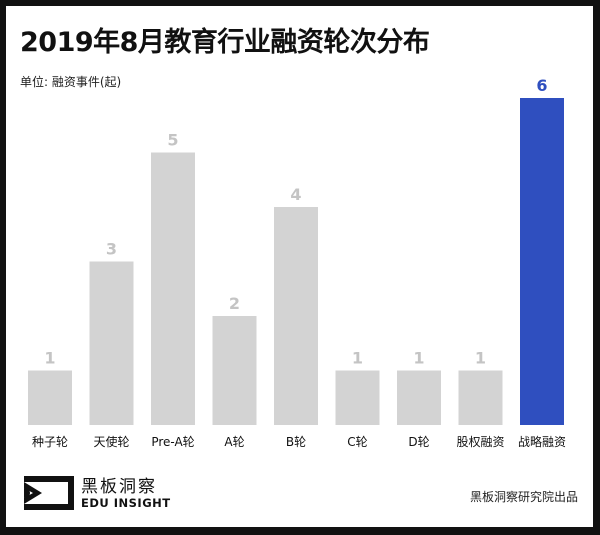 The height and width of the screenshot is (535, 600). What do you see at coordinates (295, 194) in the screenshot?
I see `data-label-4: 4` at bounding box center [295, 194].